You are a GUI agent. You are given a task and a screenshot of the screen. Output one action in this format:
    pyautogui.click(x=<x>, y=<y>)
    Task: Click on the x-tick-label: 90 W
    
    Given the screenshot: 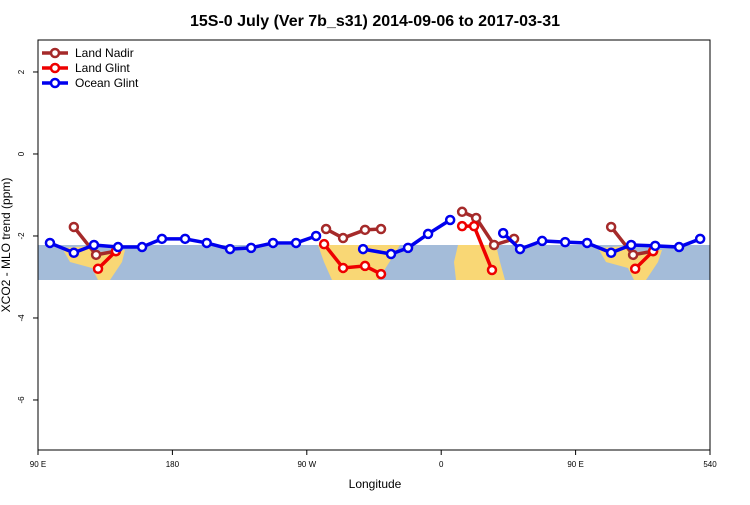 What is the action you would take?
    pyautogui.click(x=306, y=464)
    